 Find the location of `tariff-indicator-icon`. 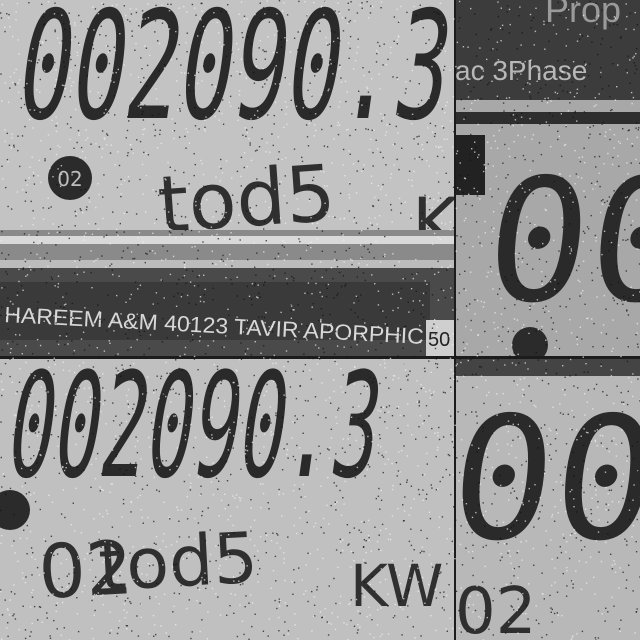

tariff-indicator-icon is located at coordinates (70, 178).